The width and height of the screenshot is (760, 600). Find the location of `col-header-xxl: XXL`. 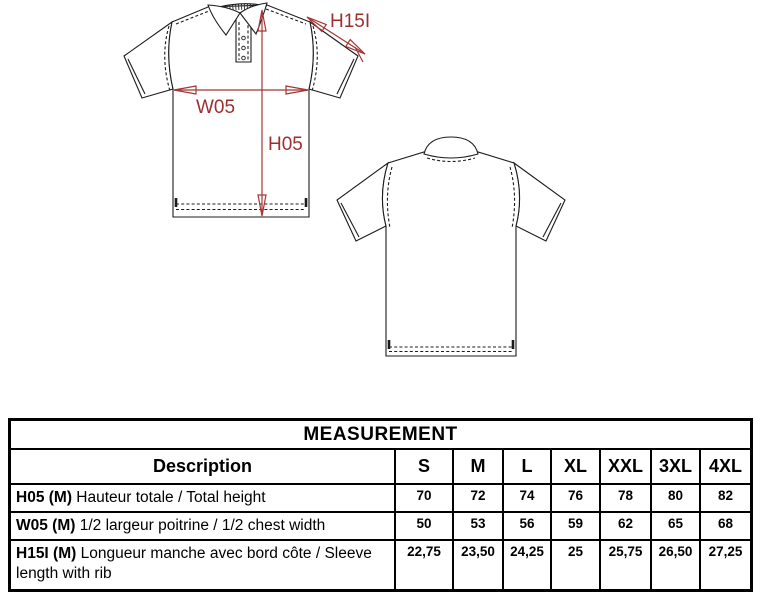

col-header-xxl: XXL is located at coordinates (625, 466).